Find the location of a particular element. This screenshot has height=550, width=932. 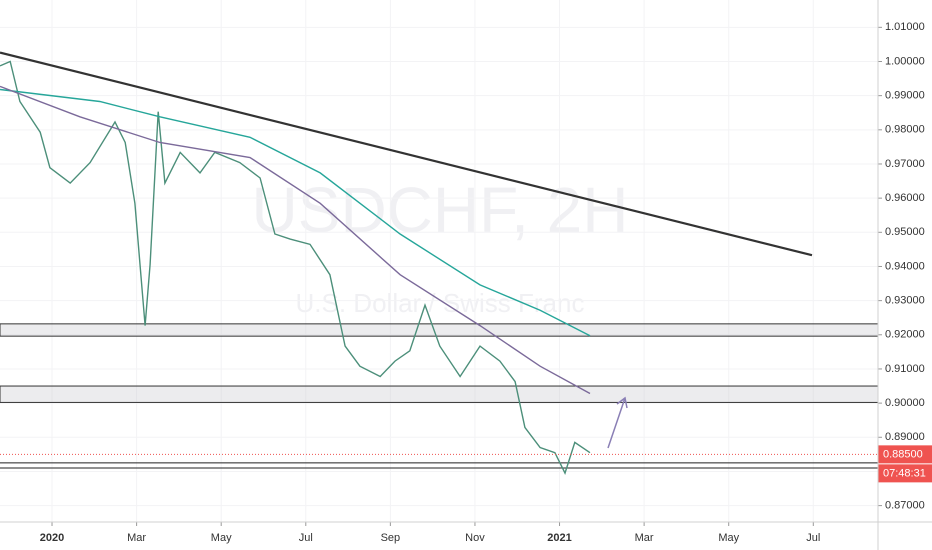

y-tick-label: 0.89000 is located at coordinates (905, 437).